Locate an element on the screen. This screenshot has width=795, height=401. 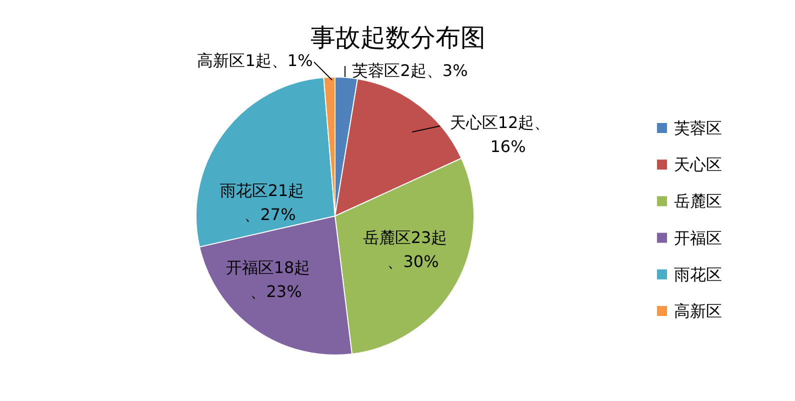
data-label: 高新区1起、1% is located at coordinates (255, 60).